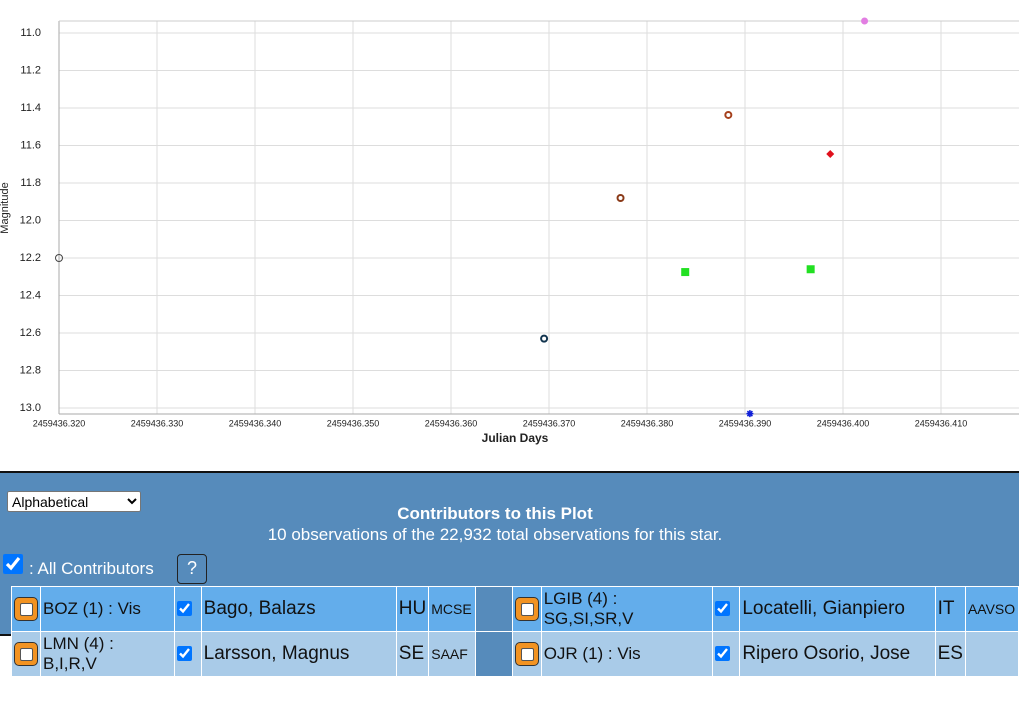 The width and height of the screenshot is (1019, 705). Describe the element at coordinates (255, 423) in the screenshot. I see `x-tick-label: 2459436.340` at that location.